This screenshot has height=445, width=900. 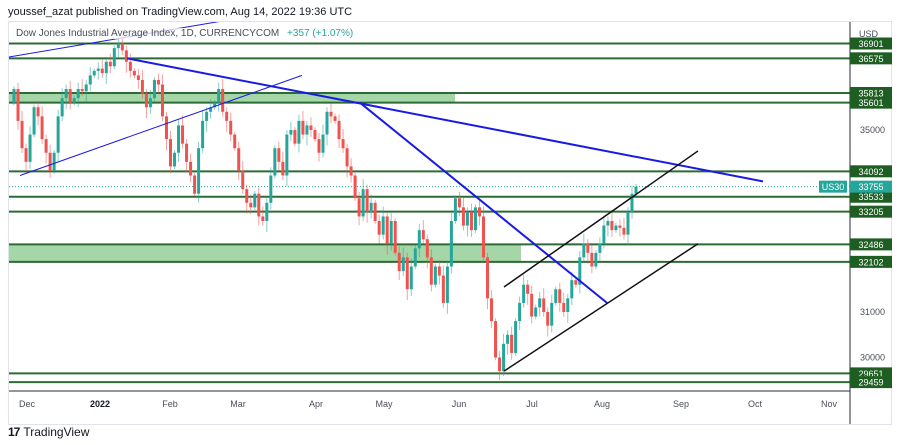 I want to click on support-zone, so click(x=232, y=98).